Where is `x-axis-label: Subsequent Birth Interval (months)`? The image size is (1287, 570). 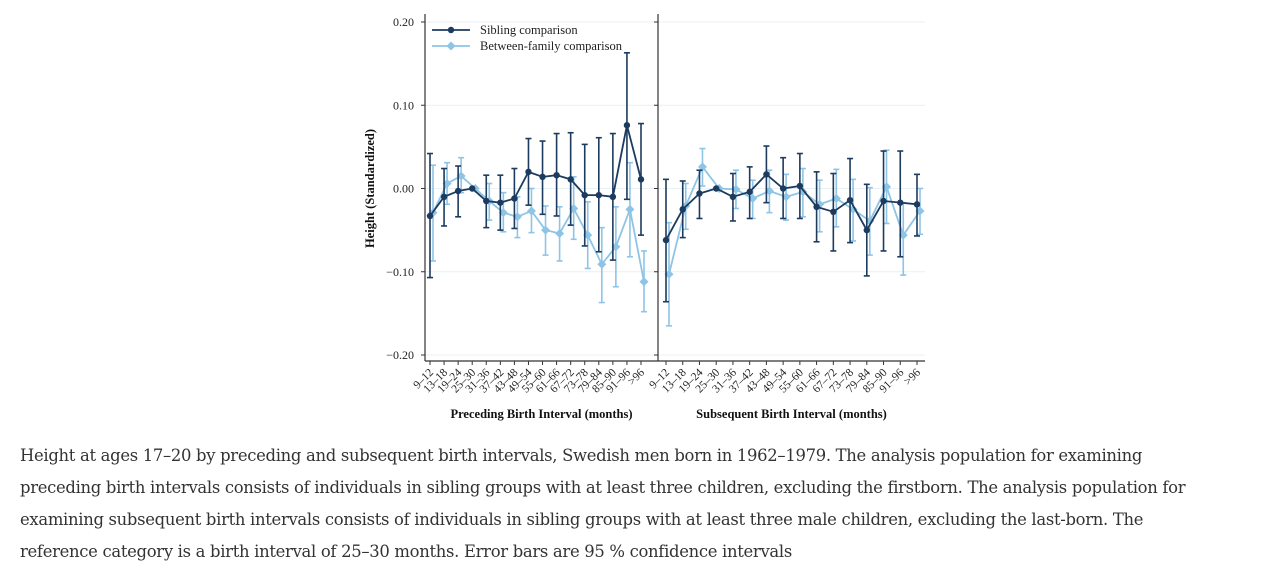 x-axis-label: Subsequent Birth Interval (months) is located at coordinates (791, 414).